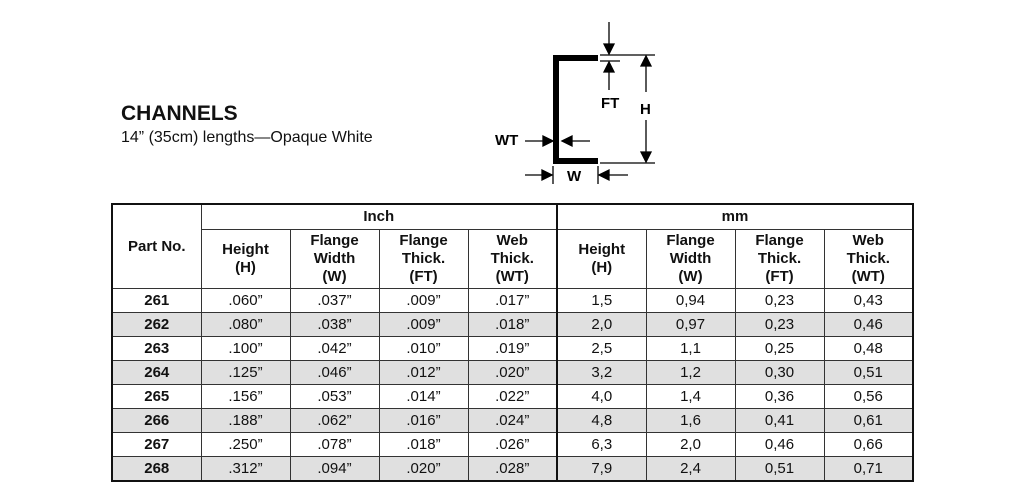 This screenshot has height=498, width=1024. What do you see at coordinates (423, 276) in the screenshot?
I see `column-header-line: (FT)` at bounding box center [423, 276].